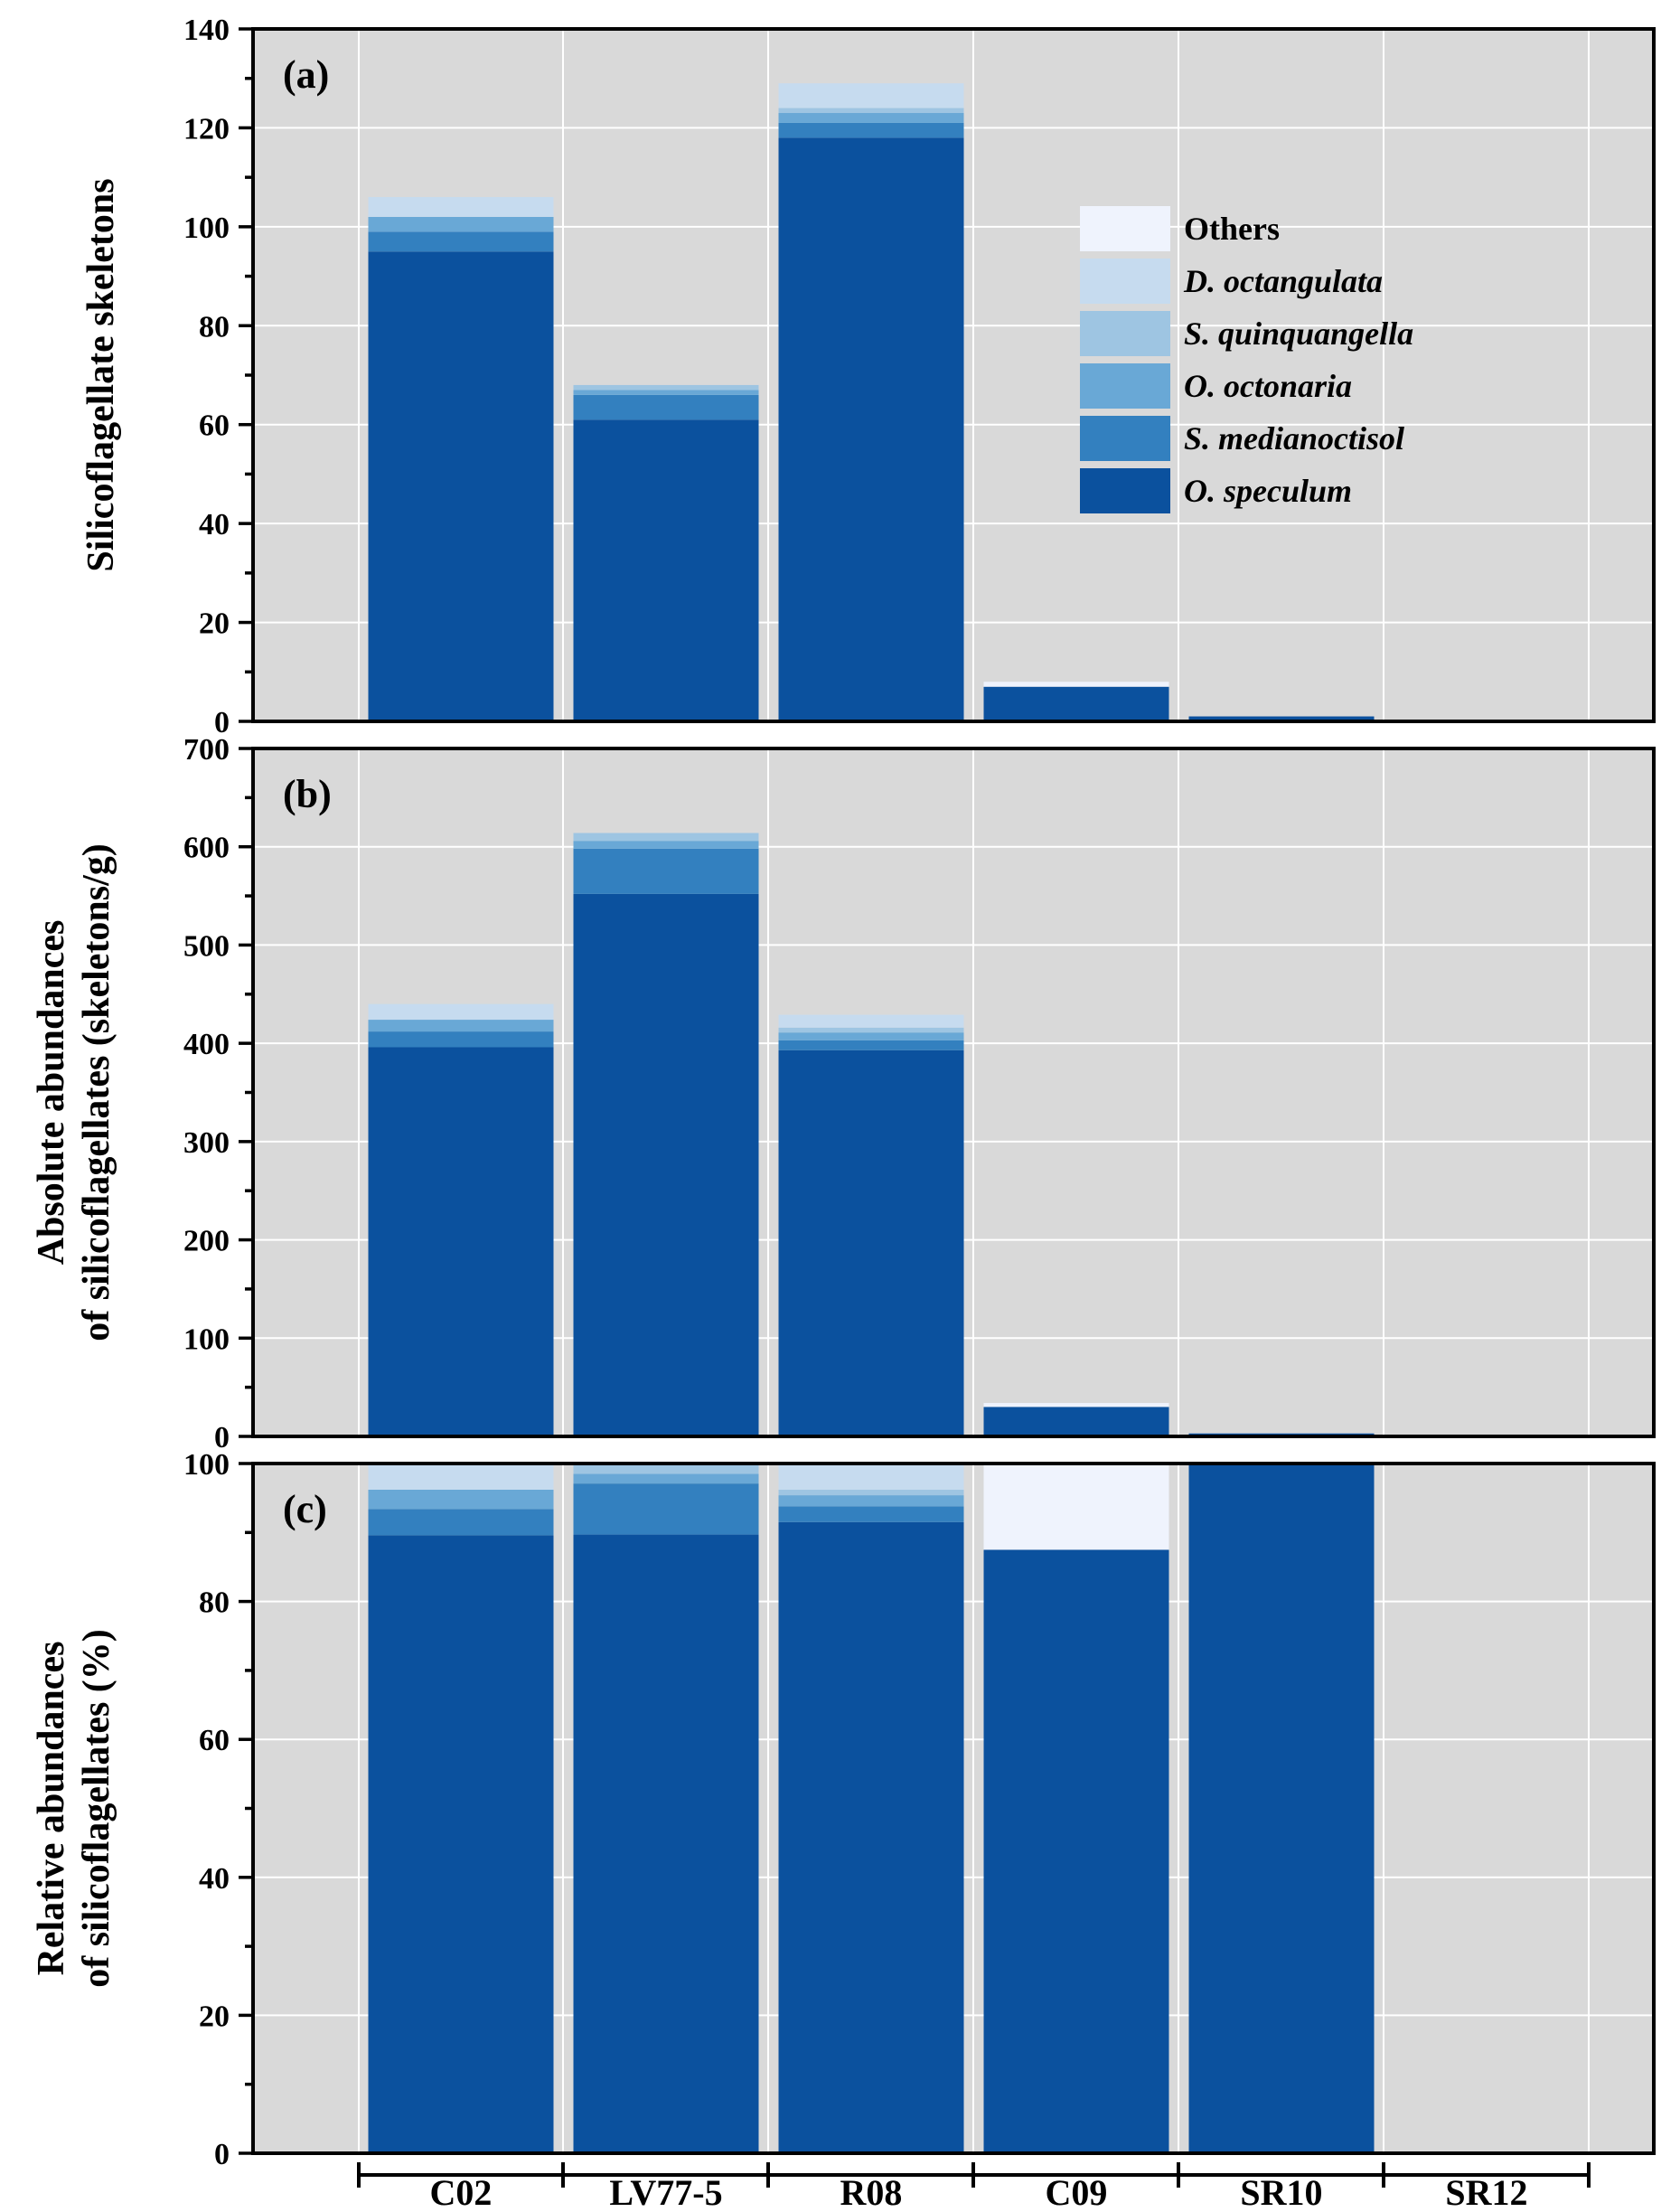  What do you see at coordinates (461, 1477) in the screenshot?
I see `panel-c-bar-c02-d-octangulata` at bounding box center [461, 1477].